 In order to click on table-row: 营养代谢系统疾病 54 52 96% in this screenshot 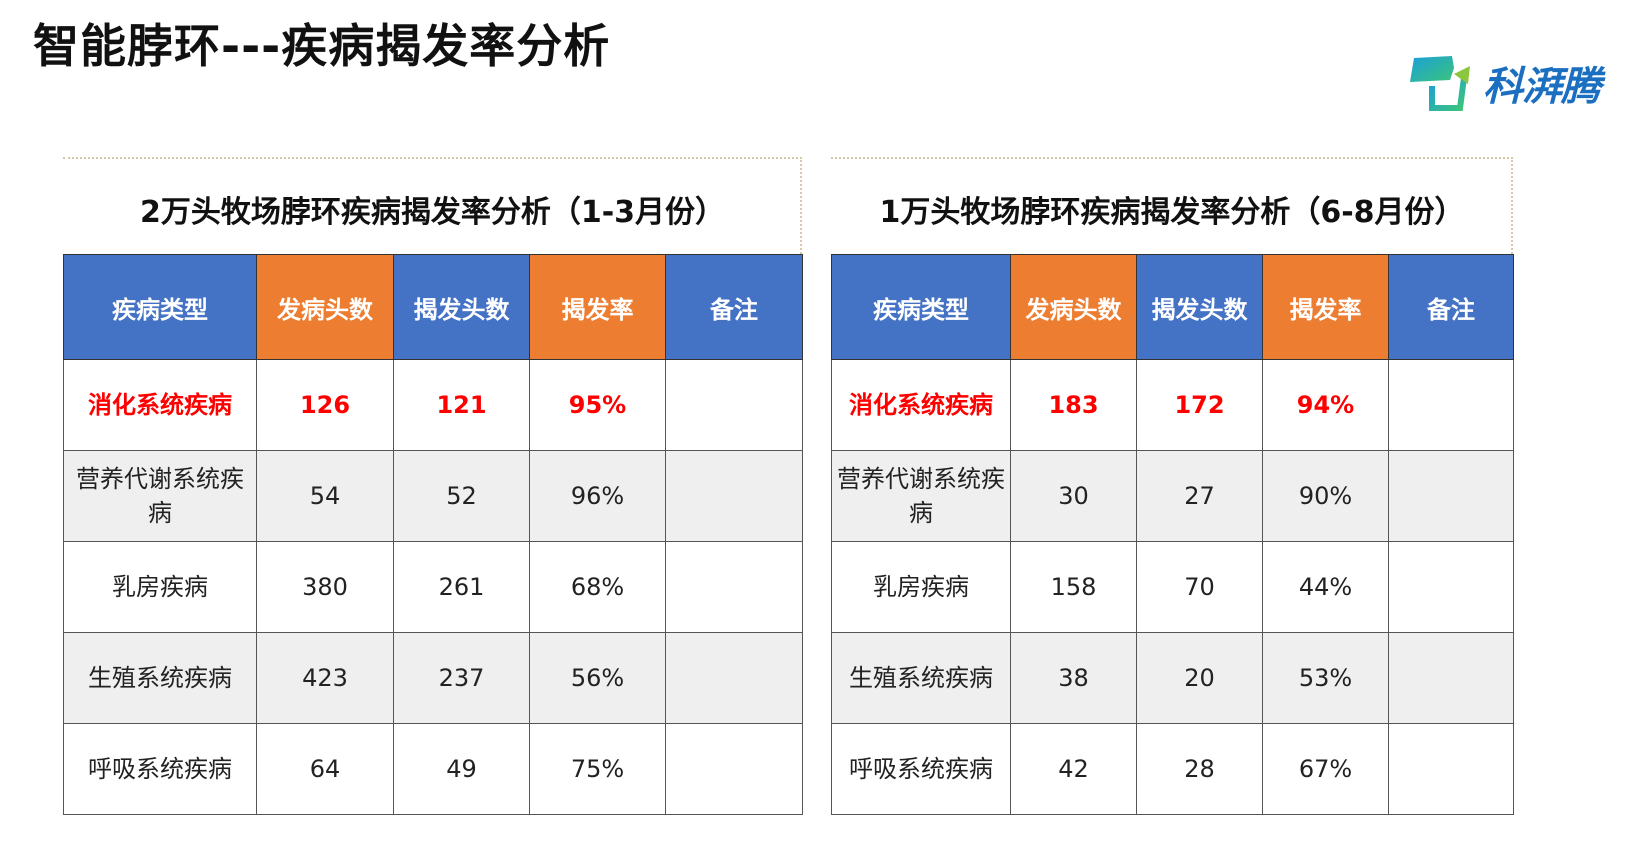, I will do `click(433, 496)`.